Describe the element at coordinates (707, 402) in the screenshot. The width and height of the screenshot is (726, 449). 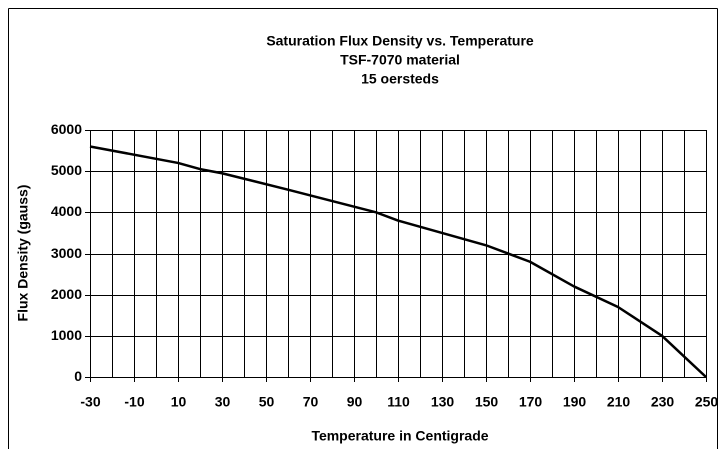
I see `x-tick-label: 250` at that location.